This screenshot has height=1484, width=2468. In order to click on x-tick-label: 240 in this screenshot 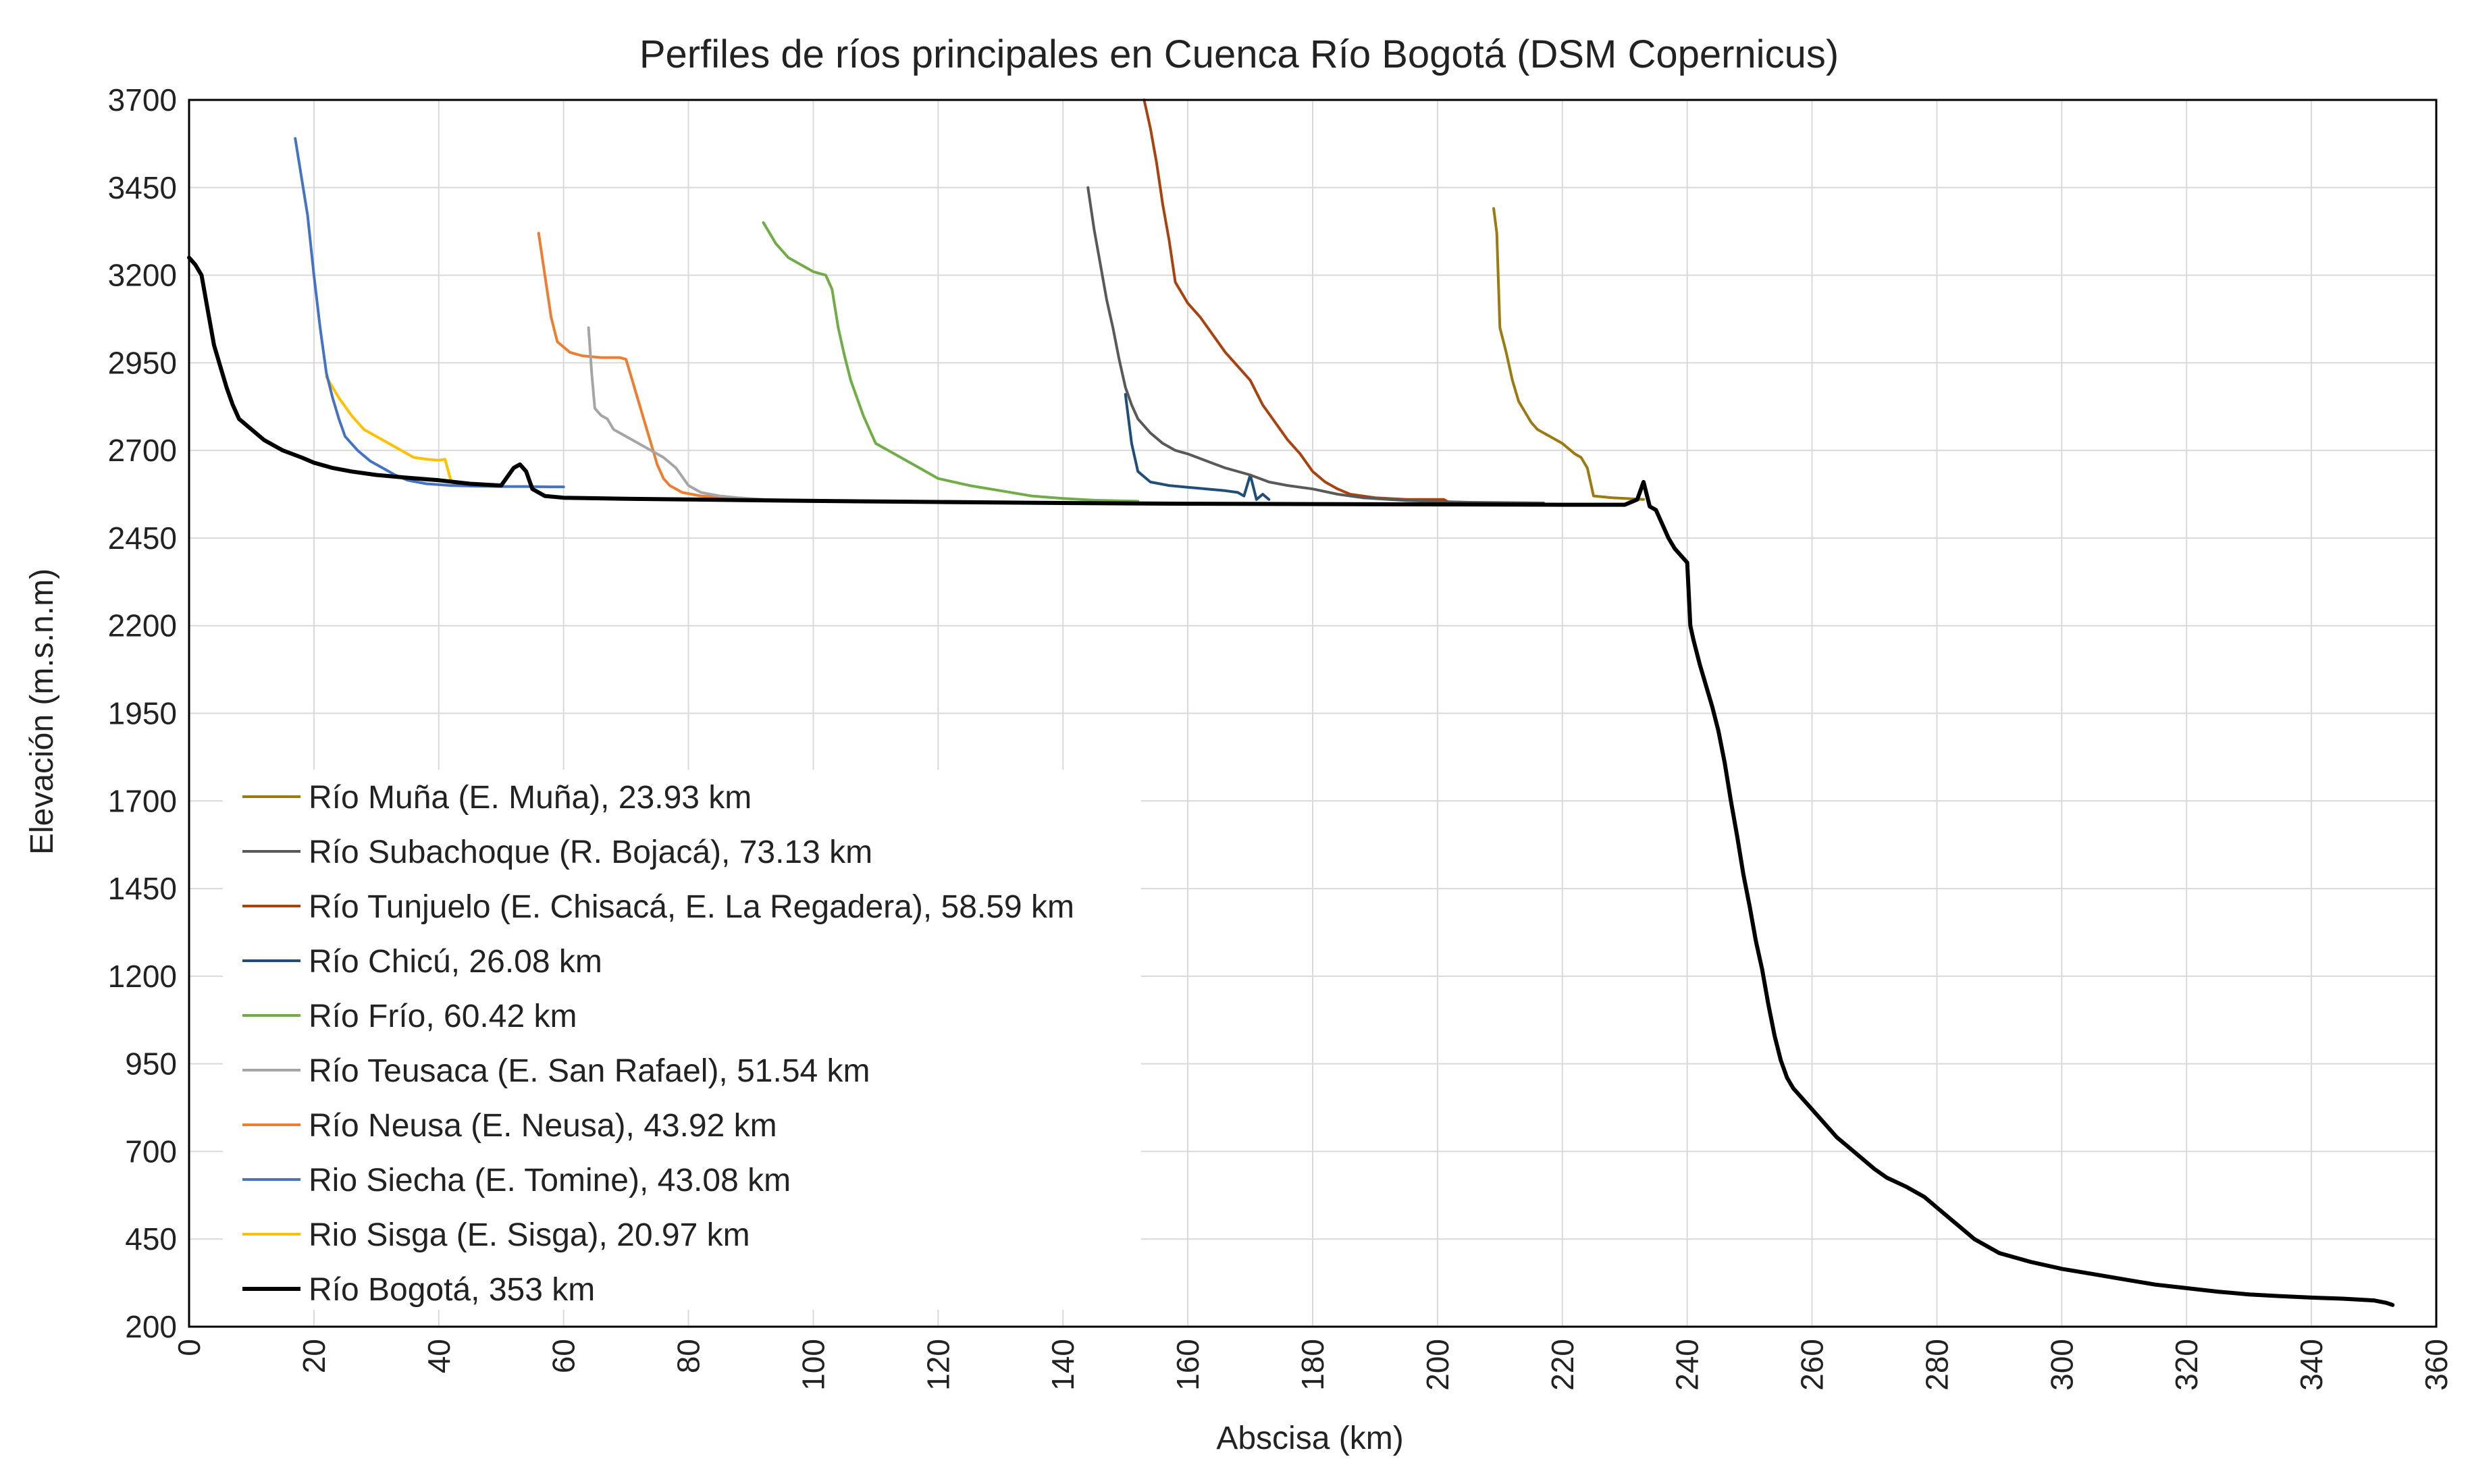, I will do `click(1687, 1365)`.